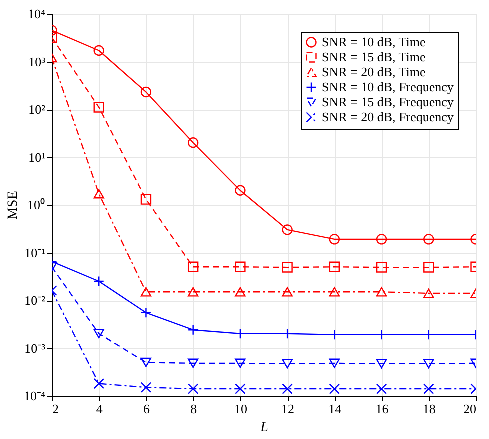 This screenshot has width=489, height=439. I want to click on x-tick-label: 8, so click(194, 409).